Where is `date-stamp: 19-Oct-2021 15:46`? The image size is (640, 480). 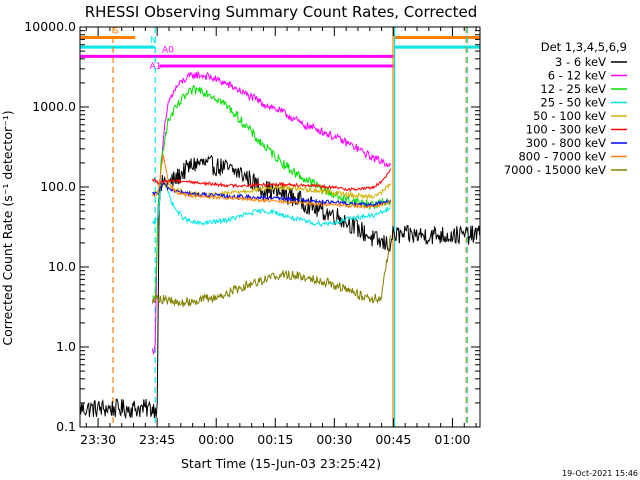
date-stamp: 19-Oct-2021 15:46 is located at coordinates (600, 473).